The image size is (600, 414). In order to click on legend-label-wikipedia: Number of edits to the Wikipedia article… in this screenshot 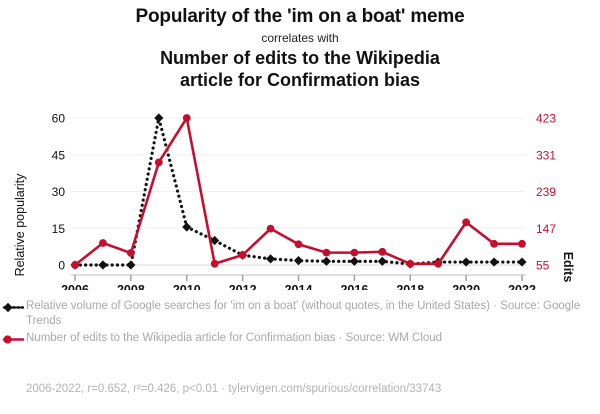, I will do `click(234, 338)`.